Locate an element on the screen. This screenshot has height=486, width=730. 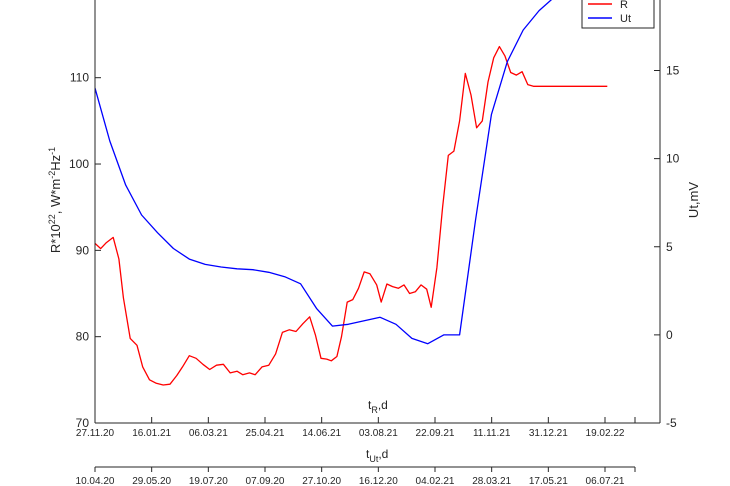
x-tick-label: 22.09.21 is located at coordinates (435, 433).